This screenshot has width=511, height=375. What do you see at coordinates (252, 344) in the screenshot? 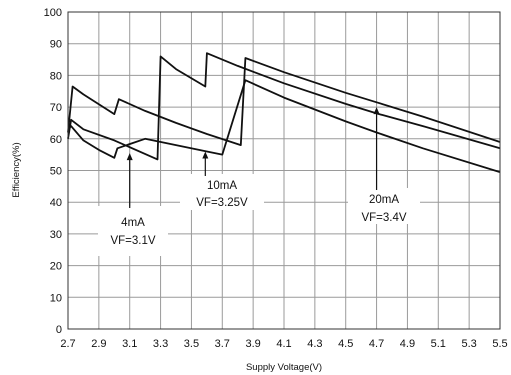
I see `x-tick-label: 3.9` at bounding box center [252, 344].